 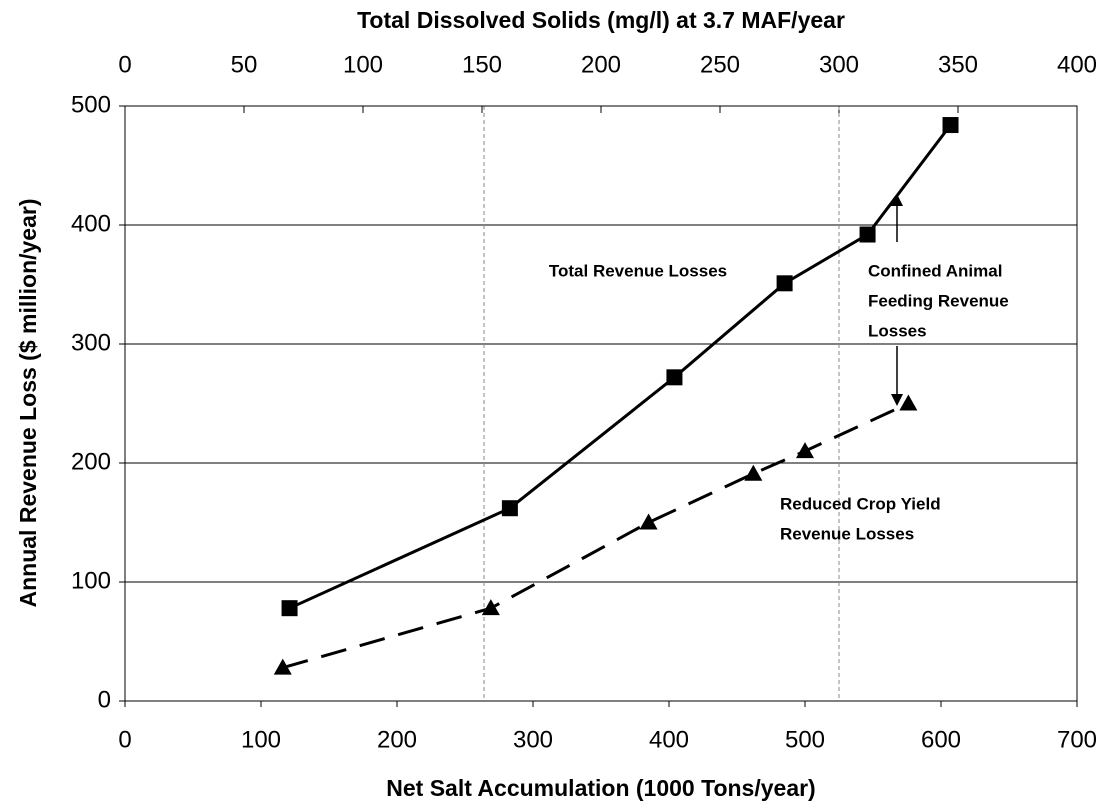 I want to click on x2-tick-label: 0, so click(x=124, y=64).